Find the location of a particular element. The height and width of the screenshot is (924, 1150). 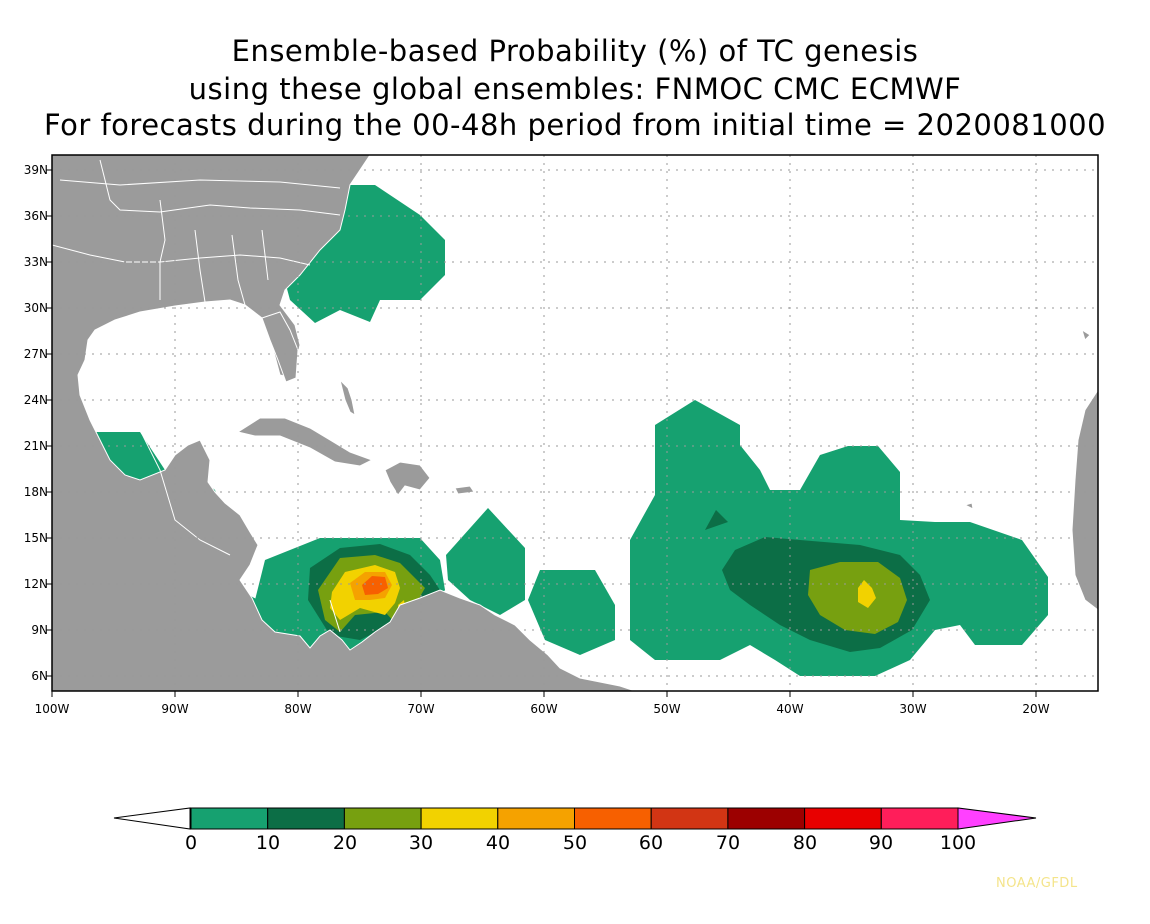

colorbar-label: 20 is located at coordinates (345, 843).